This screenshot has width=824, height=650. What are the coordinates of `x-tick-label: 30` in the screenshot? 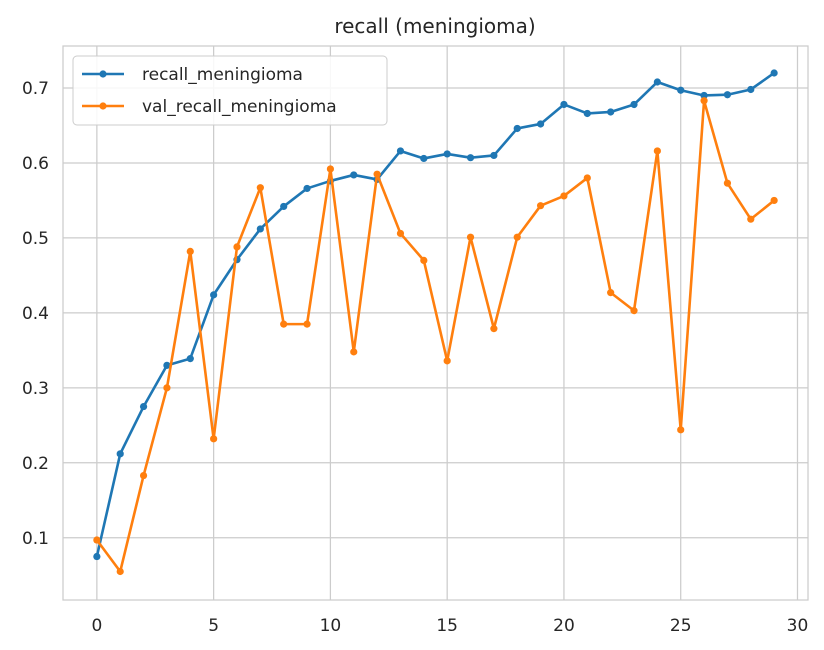 It's located at (798, 626).